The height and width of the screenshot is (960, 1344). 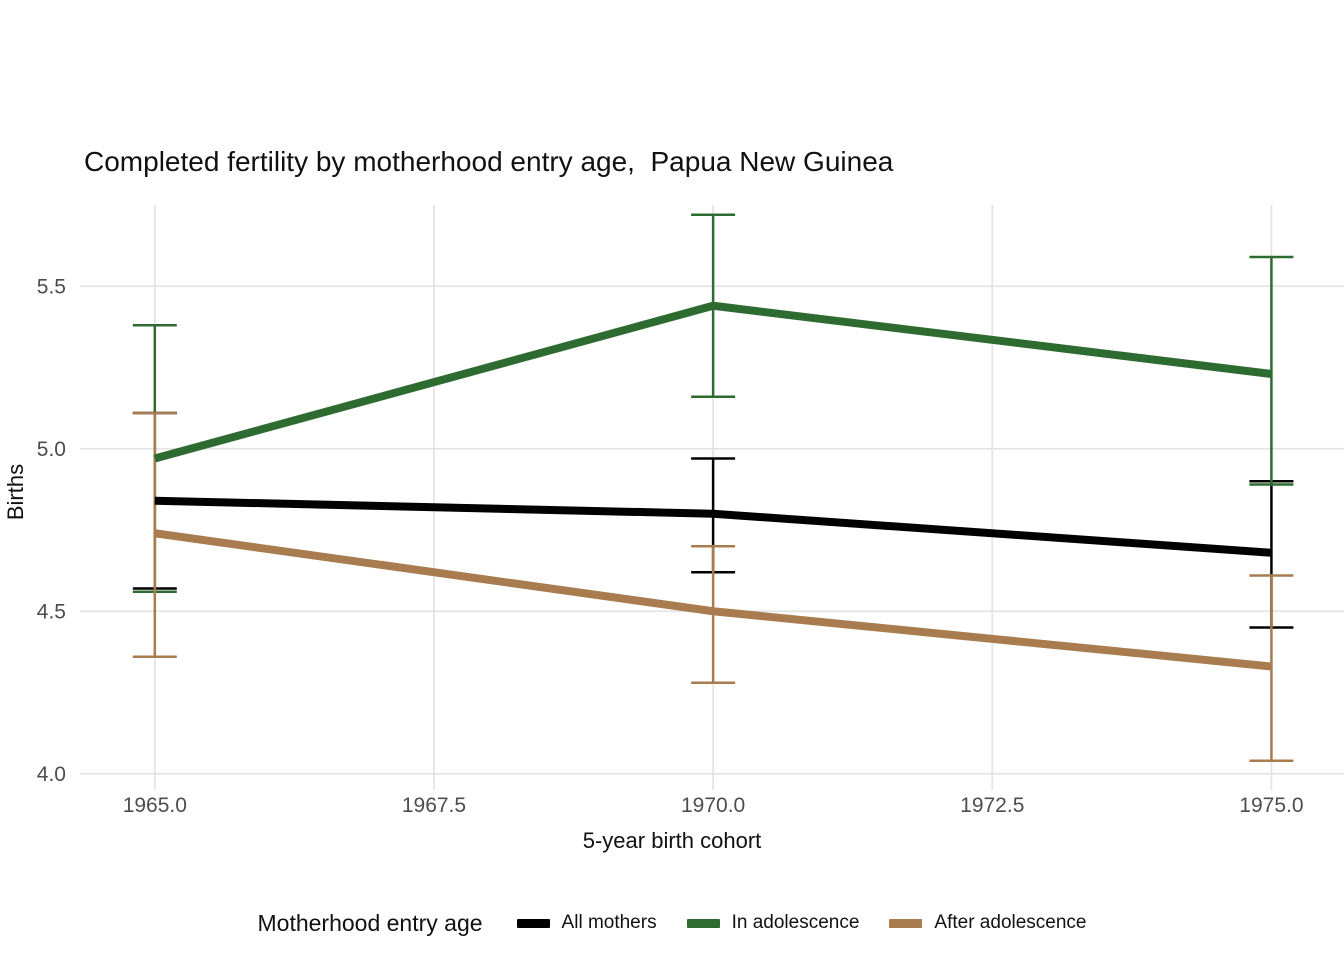 I want to click on legend-item-after-adolescence: After adolescence, so click(x=988, y=923).